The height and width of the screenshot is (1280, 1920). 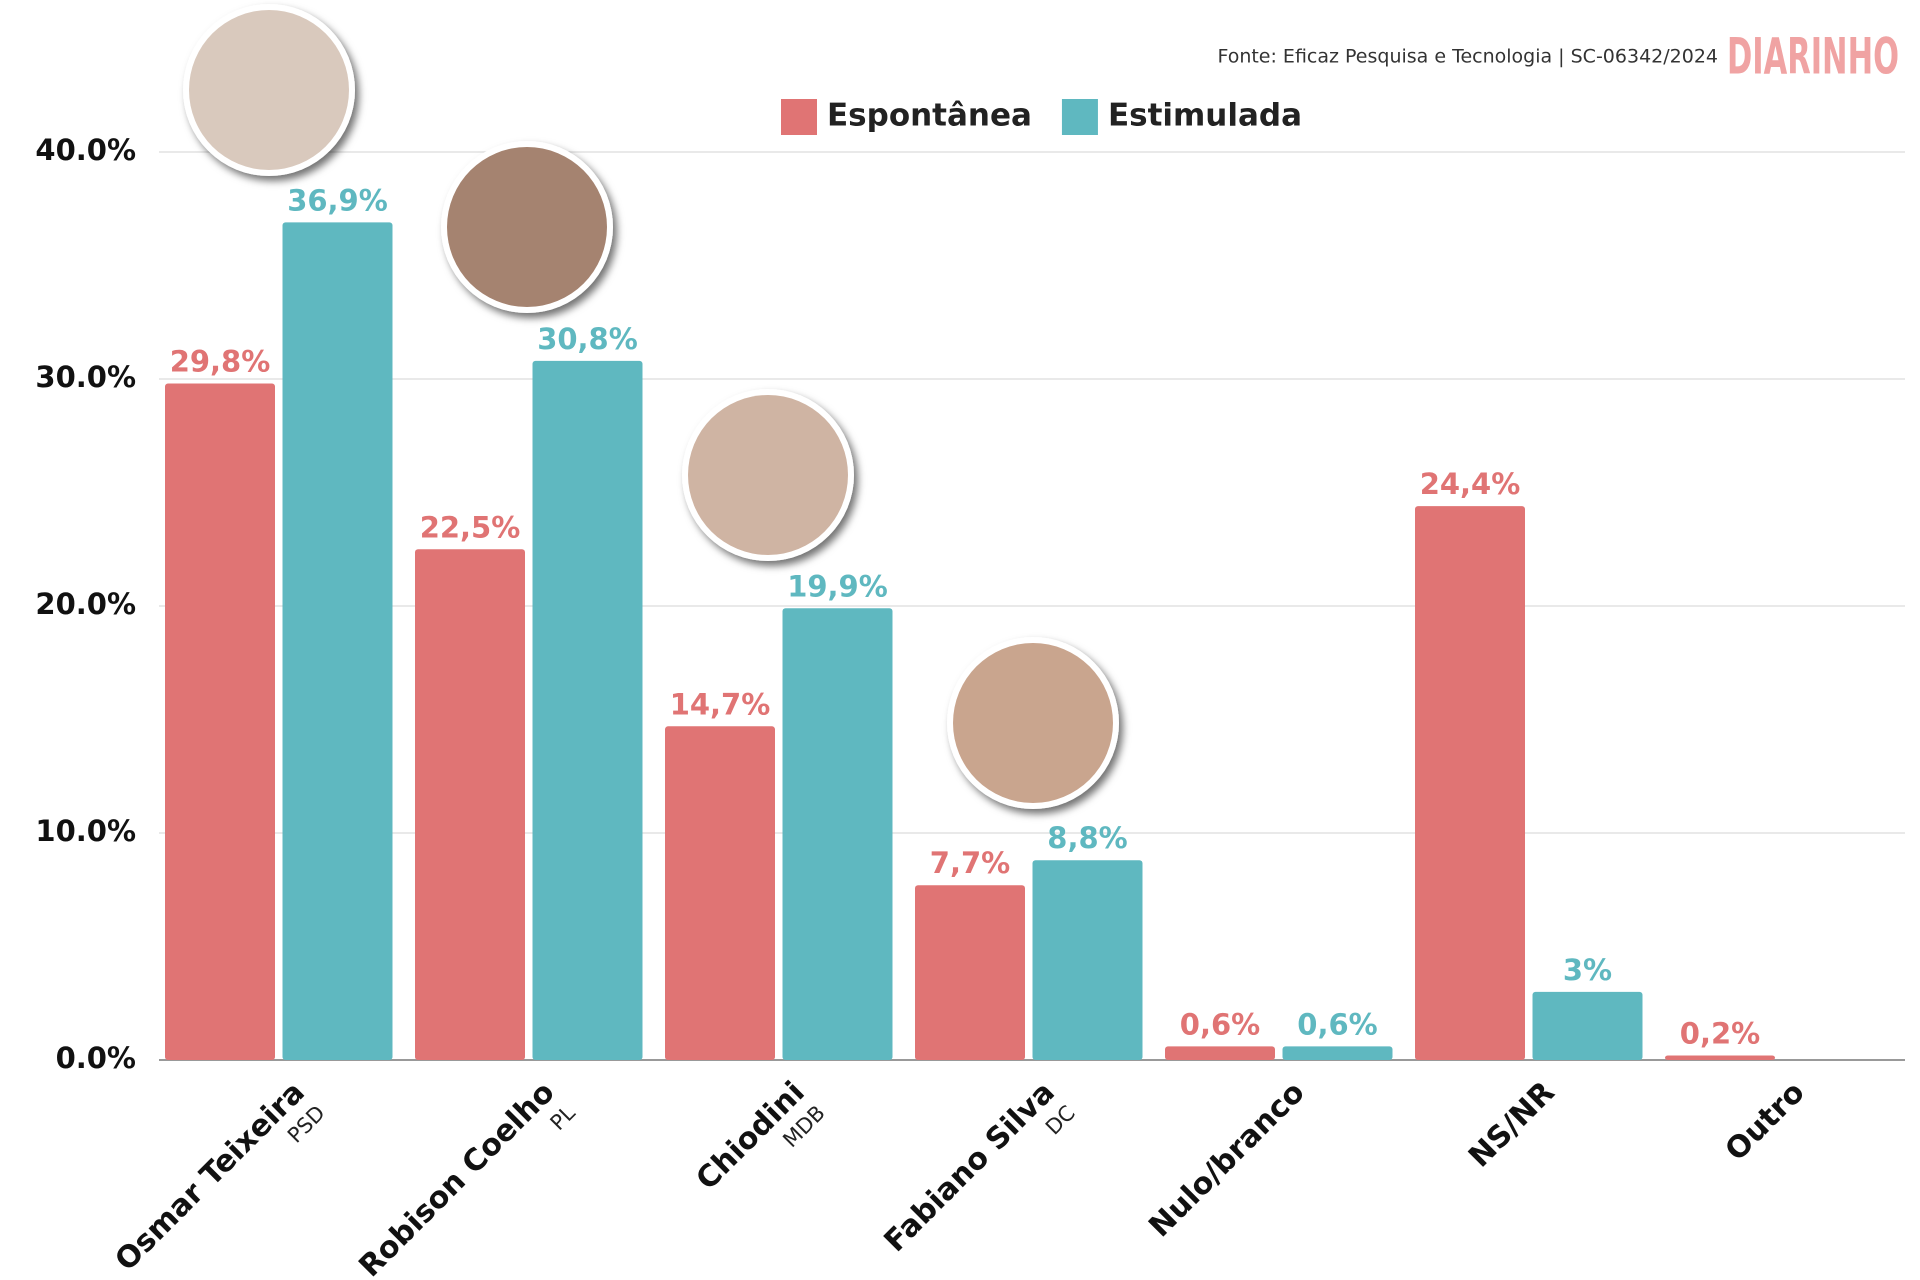 I want to click on y-tick-label: 30.0%, so click(x=85, y=377).